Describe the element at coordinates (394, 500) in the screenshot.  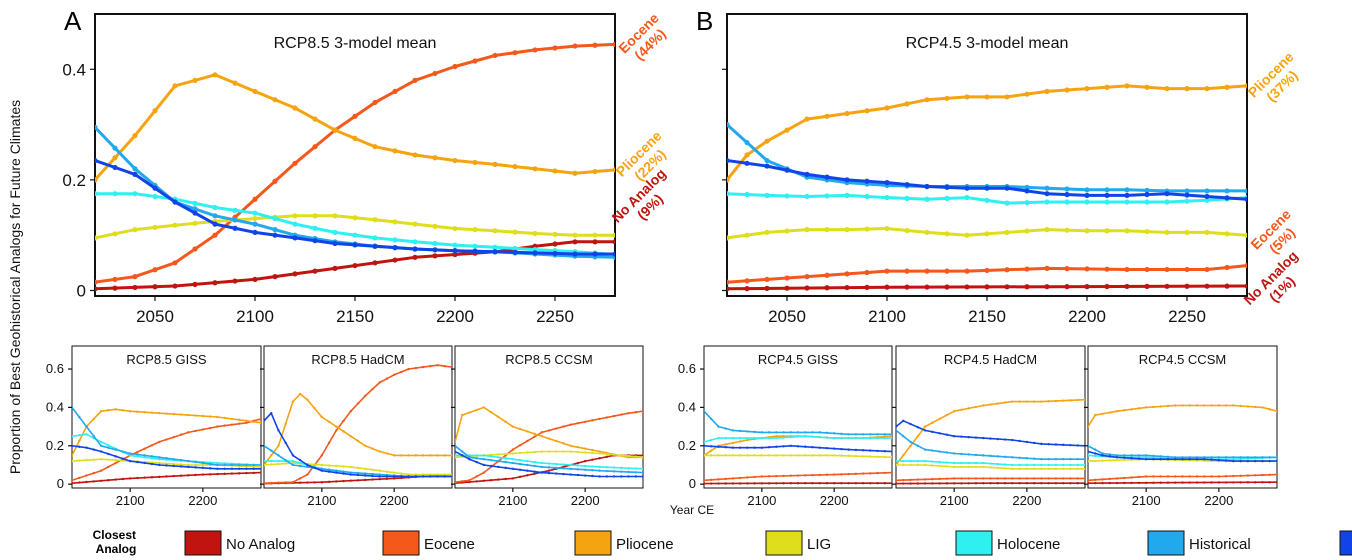
I see `x-tick-label: 2200` at that location.